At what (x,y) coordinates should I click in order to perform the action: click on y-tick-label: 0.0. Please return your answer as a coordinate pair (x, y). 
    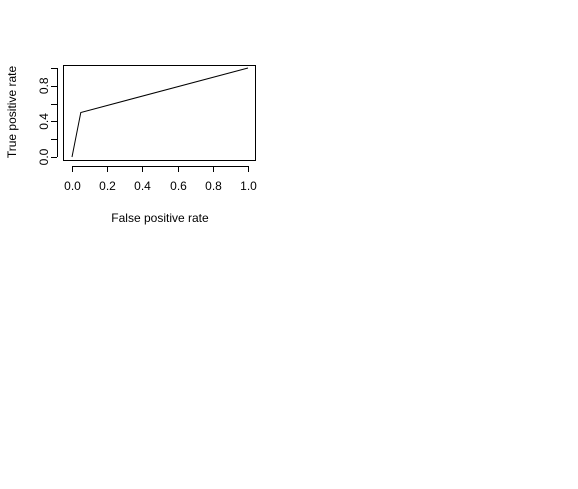
    Looking at the image, I should click on (44, 156).